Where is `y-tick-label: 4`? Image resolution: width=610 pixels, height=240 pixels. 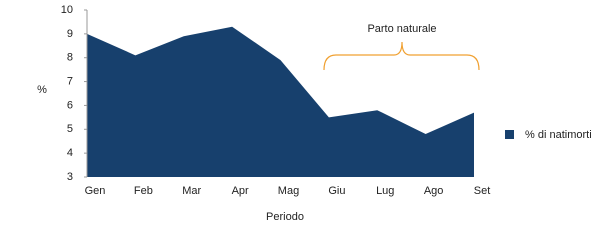
y-tick-label: 4 is located at coordinates (70, 153).